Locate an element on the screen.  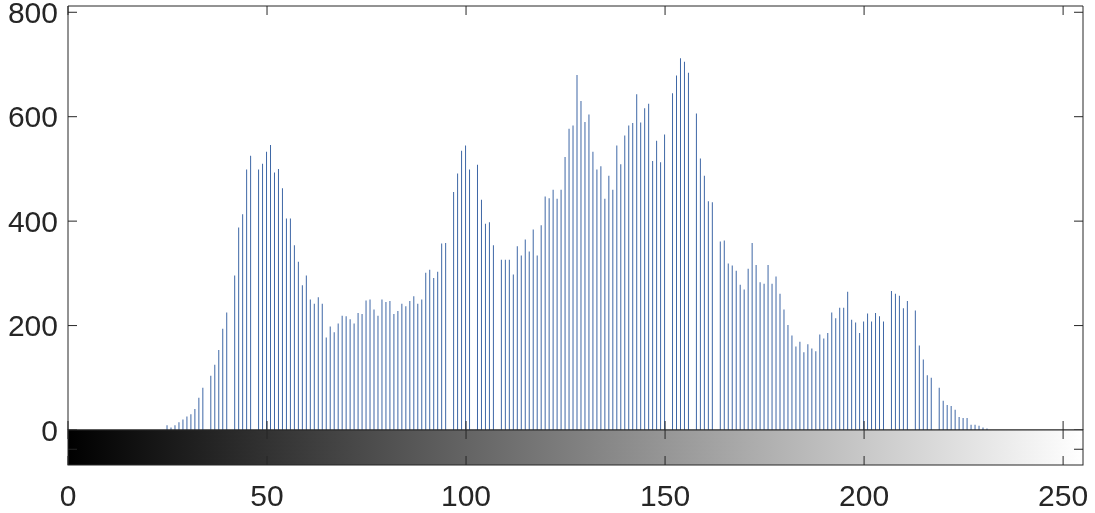
y-tick-label: 400 is located at coordinates (32, 221).